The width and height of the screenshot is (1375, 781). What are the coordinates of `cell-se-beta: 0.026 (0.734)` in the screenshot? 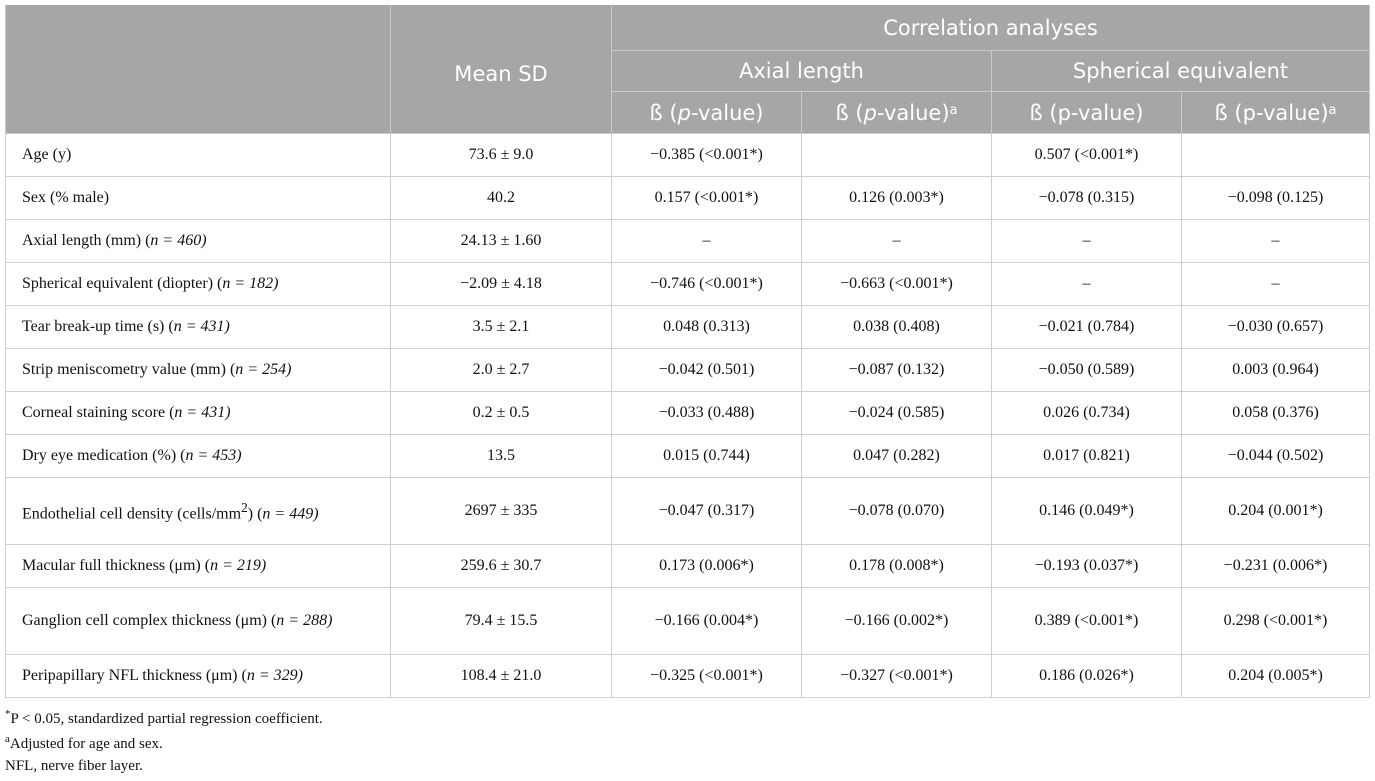 It's located at (1086, 413).